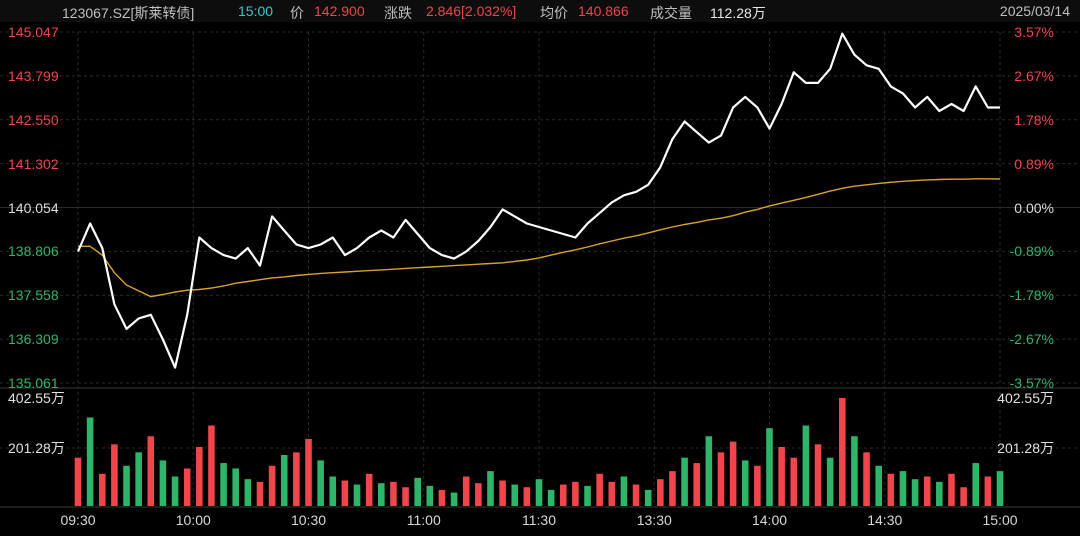  What do you see at coordinates (1034, 119) in the screenshot?
I see `y-tick-right: 1.78%` at bounding box center [1034, 119].